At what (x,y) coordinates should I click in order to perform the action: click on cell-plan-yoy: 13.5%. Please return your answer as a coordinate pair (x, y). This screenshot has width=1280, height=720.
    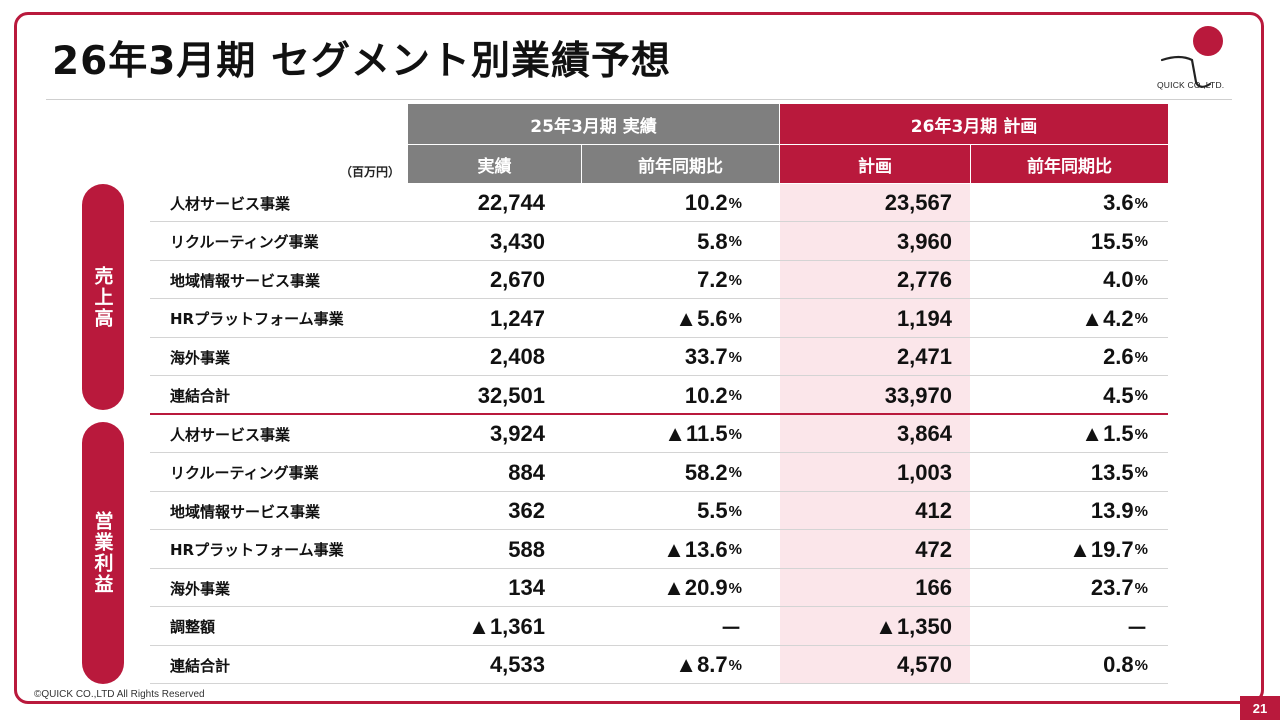
    Looking at the image, I should click on (1060, 473).